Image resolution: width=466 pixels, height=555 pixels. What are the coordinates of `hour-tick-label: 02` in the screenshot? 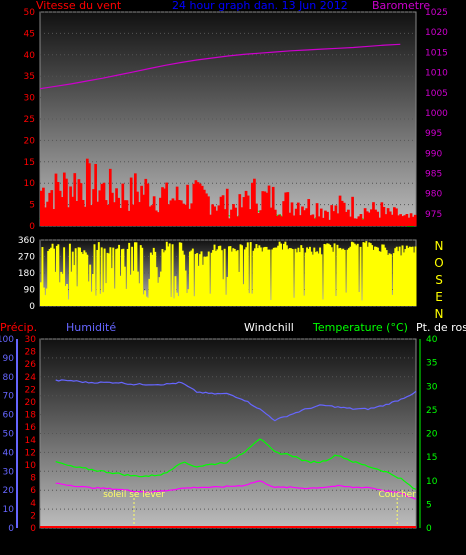 It's located at (71, 237).